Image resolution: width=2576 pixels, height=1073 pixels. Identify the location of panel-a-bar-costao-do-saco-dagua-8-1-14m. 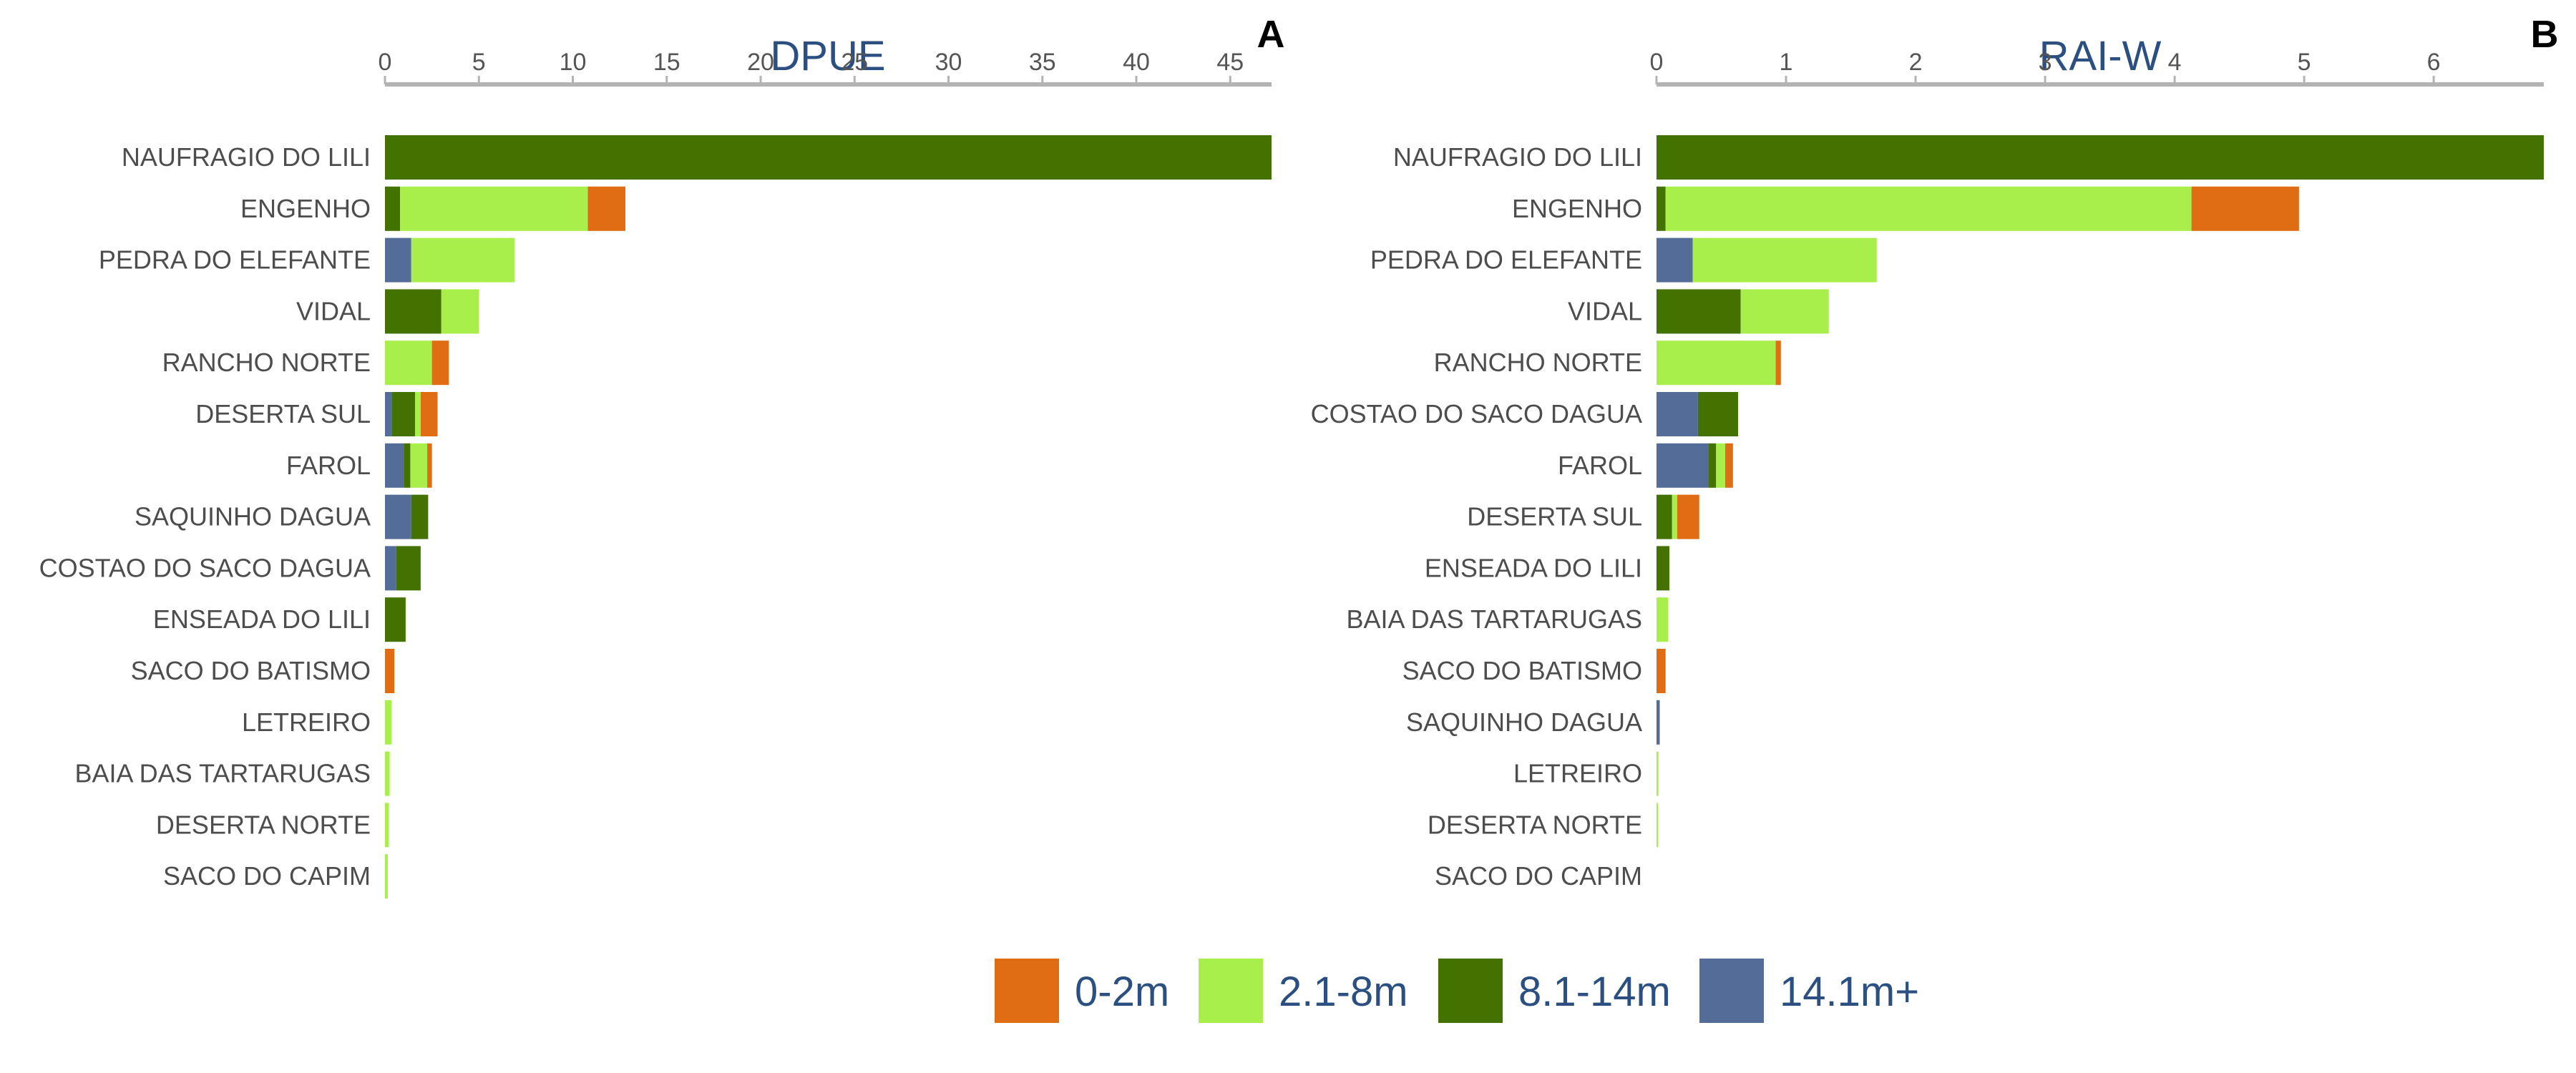
(408, 568).